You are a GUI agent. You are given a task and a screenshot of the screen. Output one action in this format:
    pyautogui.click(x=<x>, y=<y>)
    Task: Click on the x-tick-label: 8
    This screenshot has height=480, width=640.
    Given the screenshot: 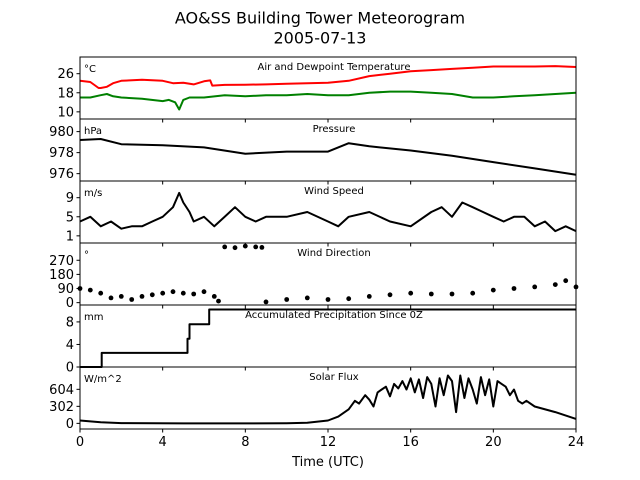 What is the action you would take?
    pyautogui.click(x=245, y=442)
    